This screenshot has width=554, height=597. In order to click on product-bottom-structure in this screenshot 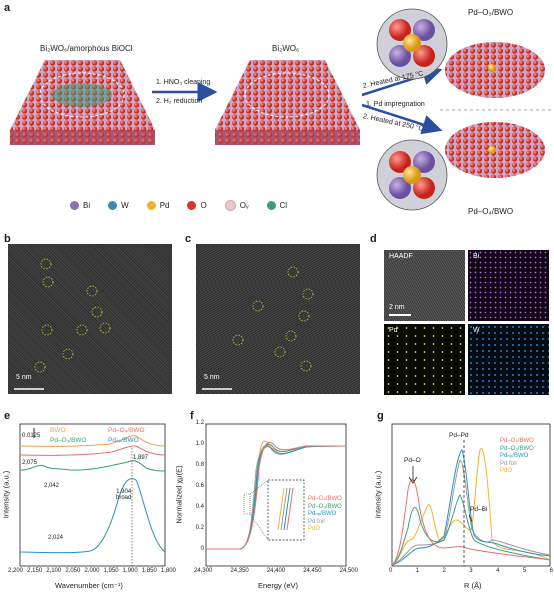, I will do `click(460, 166)`.